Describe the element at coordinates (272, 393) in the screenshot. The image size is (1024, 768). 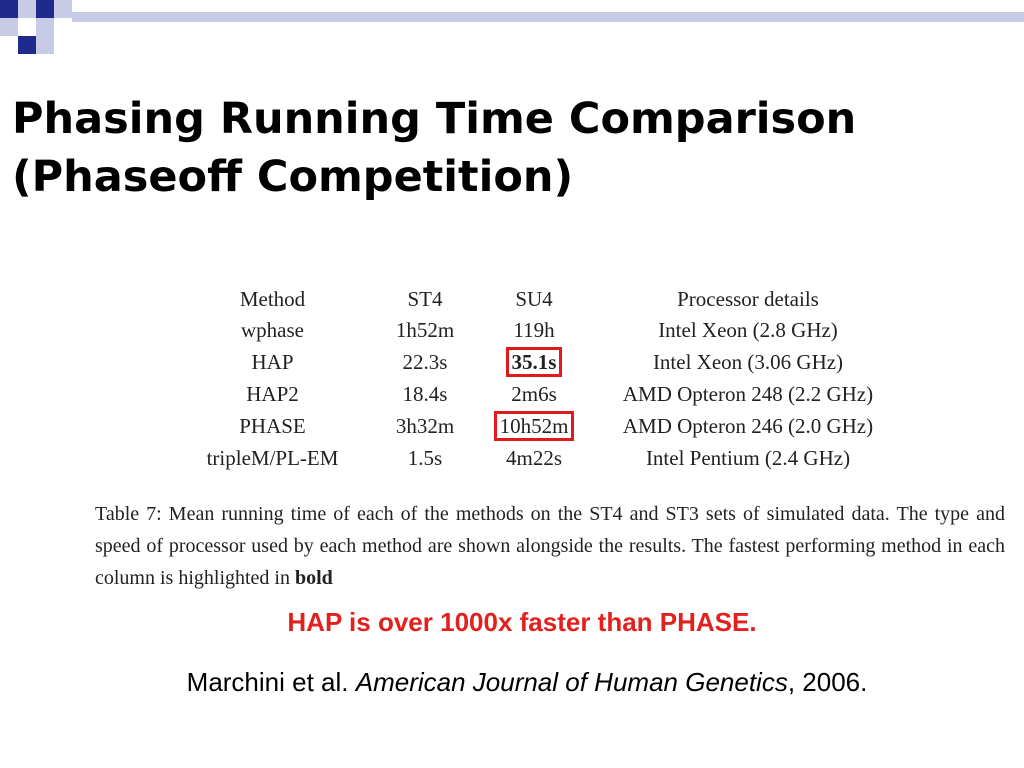
I see `cell-method: HAP2` at that location.